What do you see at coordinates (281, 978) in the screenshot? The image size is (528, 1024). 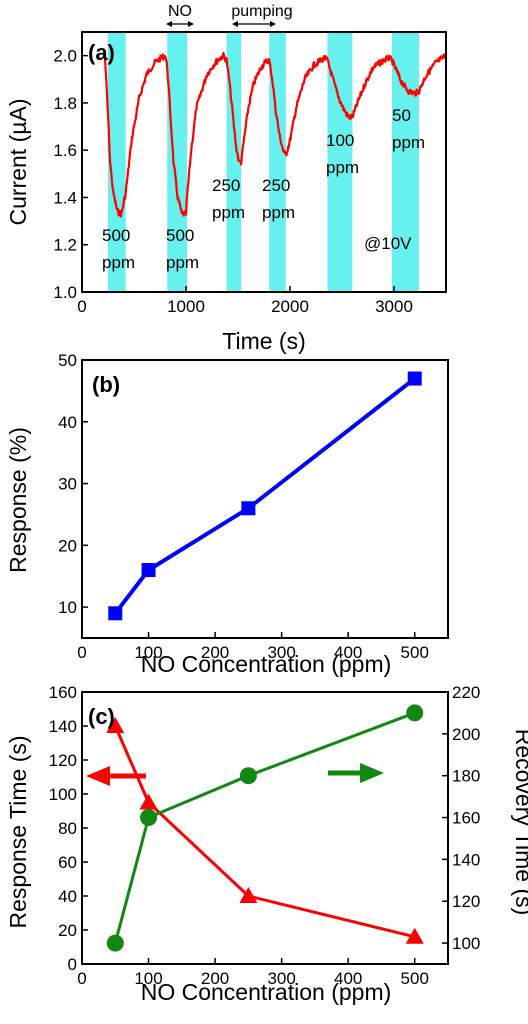 I see `x-axis-c-tick-label-3: 300` at bounding box center [281, 978].